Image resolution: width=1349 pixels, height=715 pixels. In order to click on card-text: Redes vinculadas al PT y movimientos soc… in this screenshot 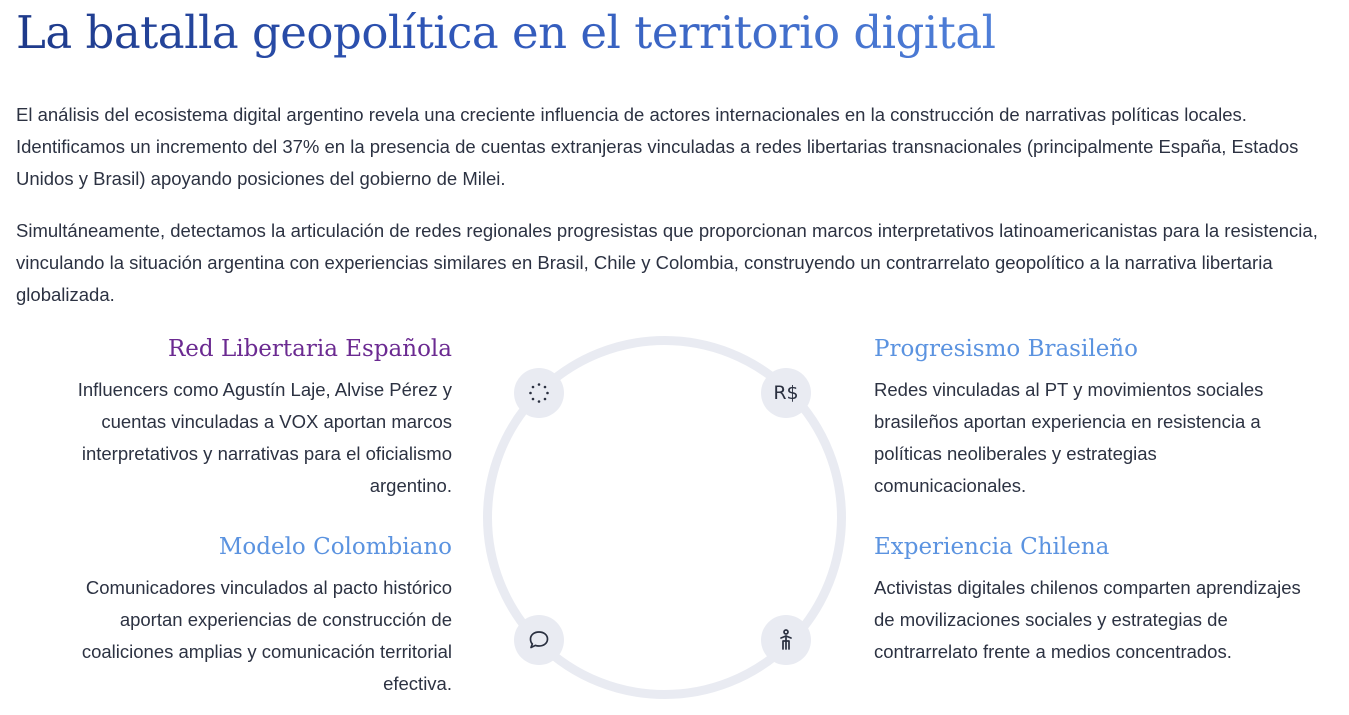, I will do `click(1069, 437)`.